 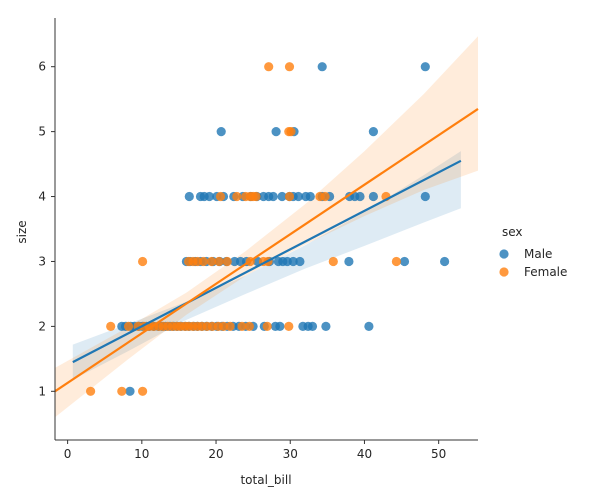 I want to click on legend-marker-male, so click(x=504, y=254).